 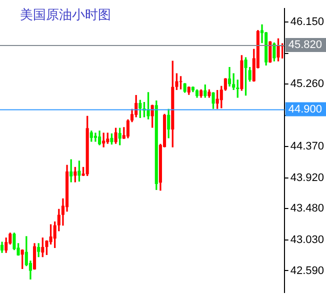 I want to click on y-tick-label: 44.370, so click(x=307, y=146).